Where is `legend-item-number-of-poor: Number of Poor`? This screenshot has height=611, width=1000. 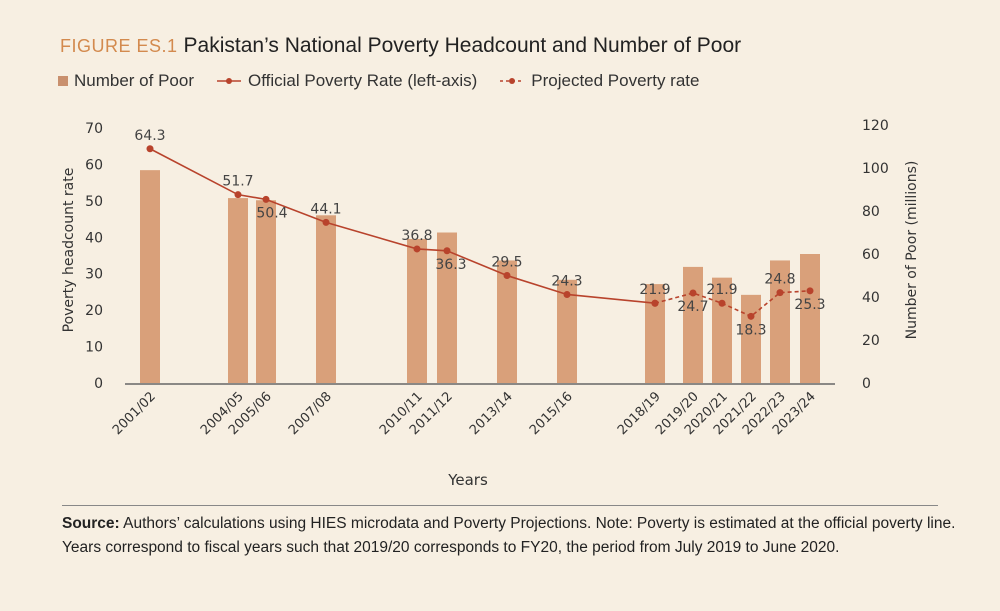
legend-item-number-of-poor: Number of Poor is located at coordinates (126, 81).